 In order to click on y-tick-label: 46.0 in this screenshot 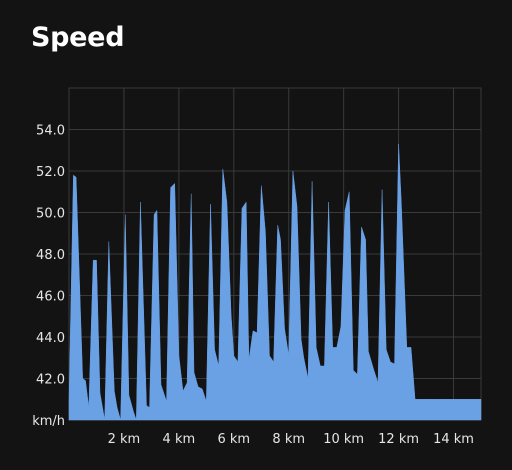, I will do `click(50, 297)`.